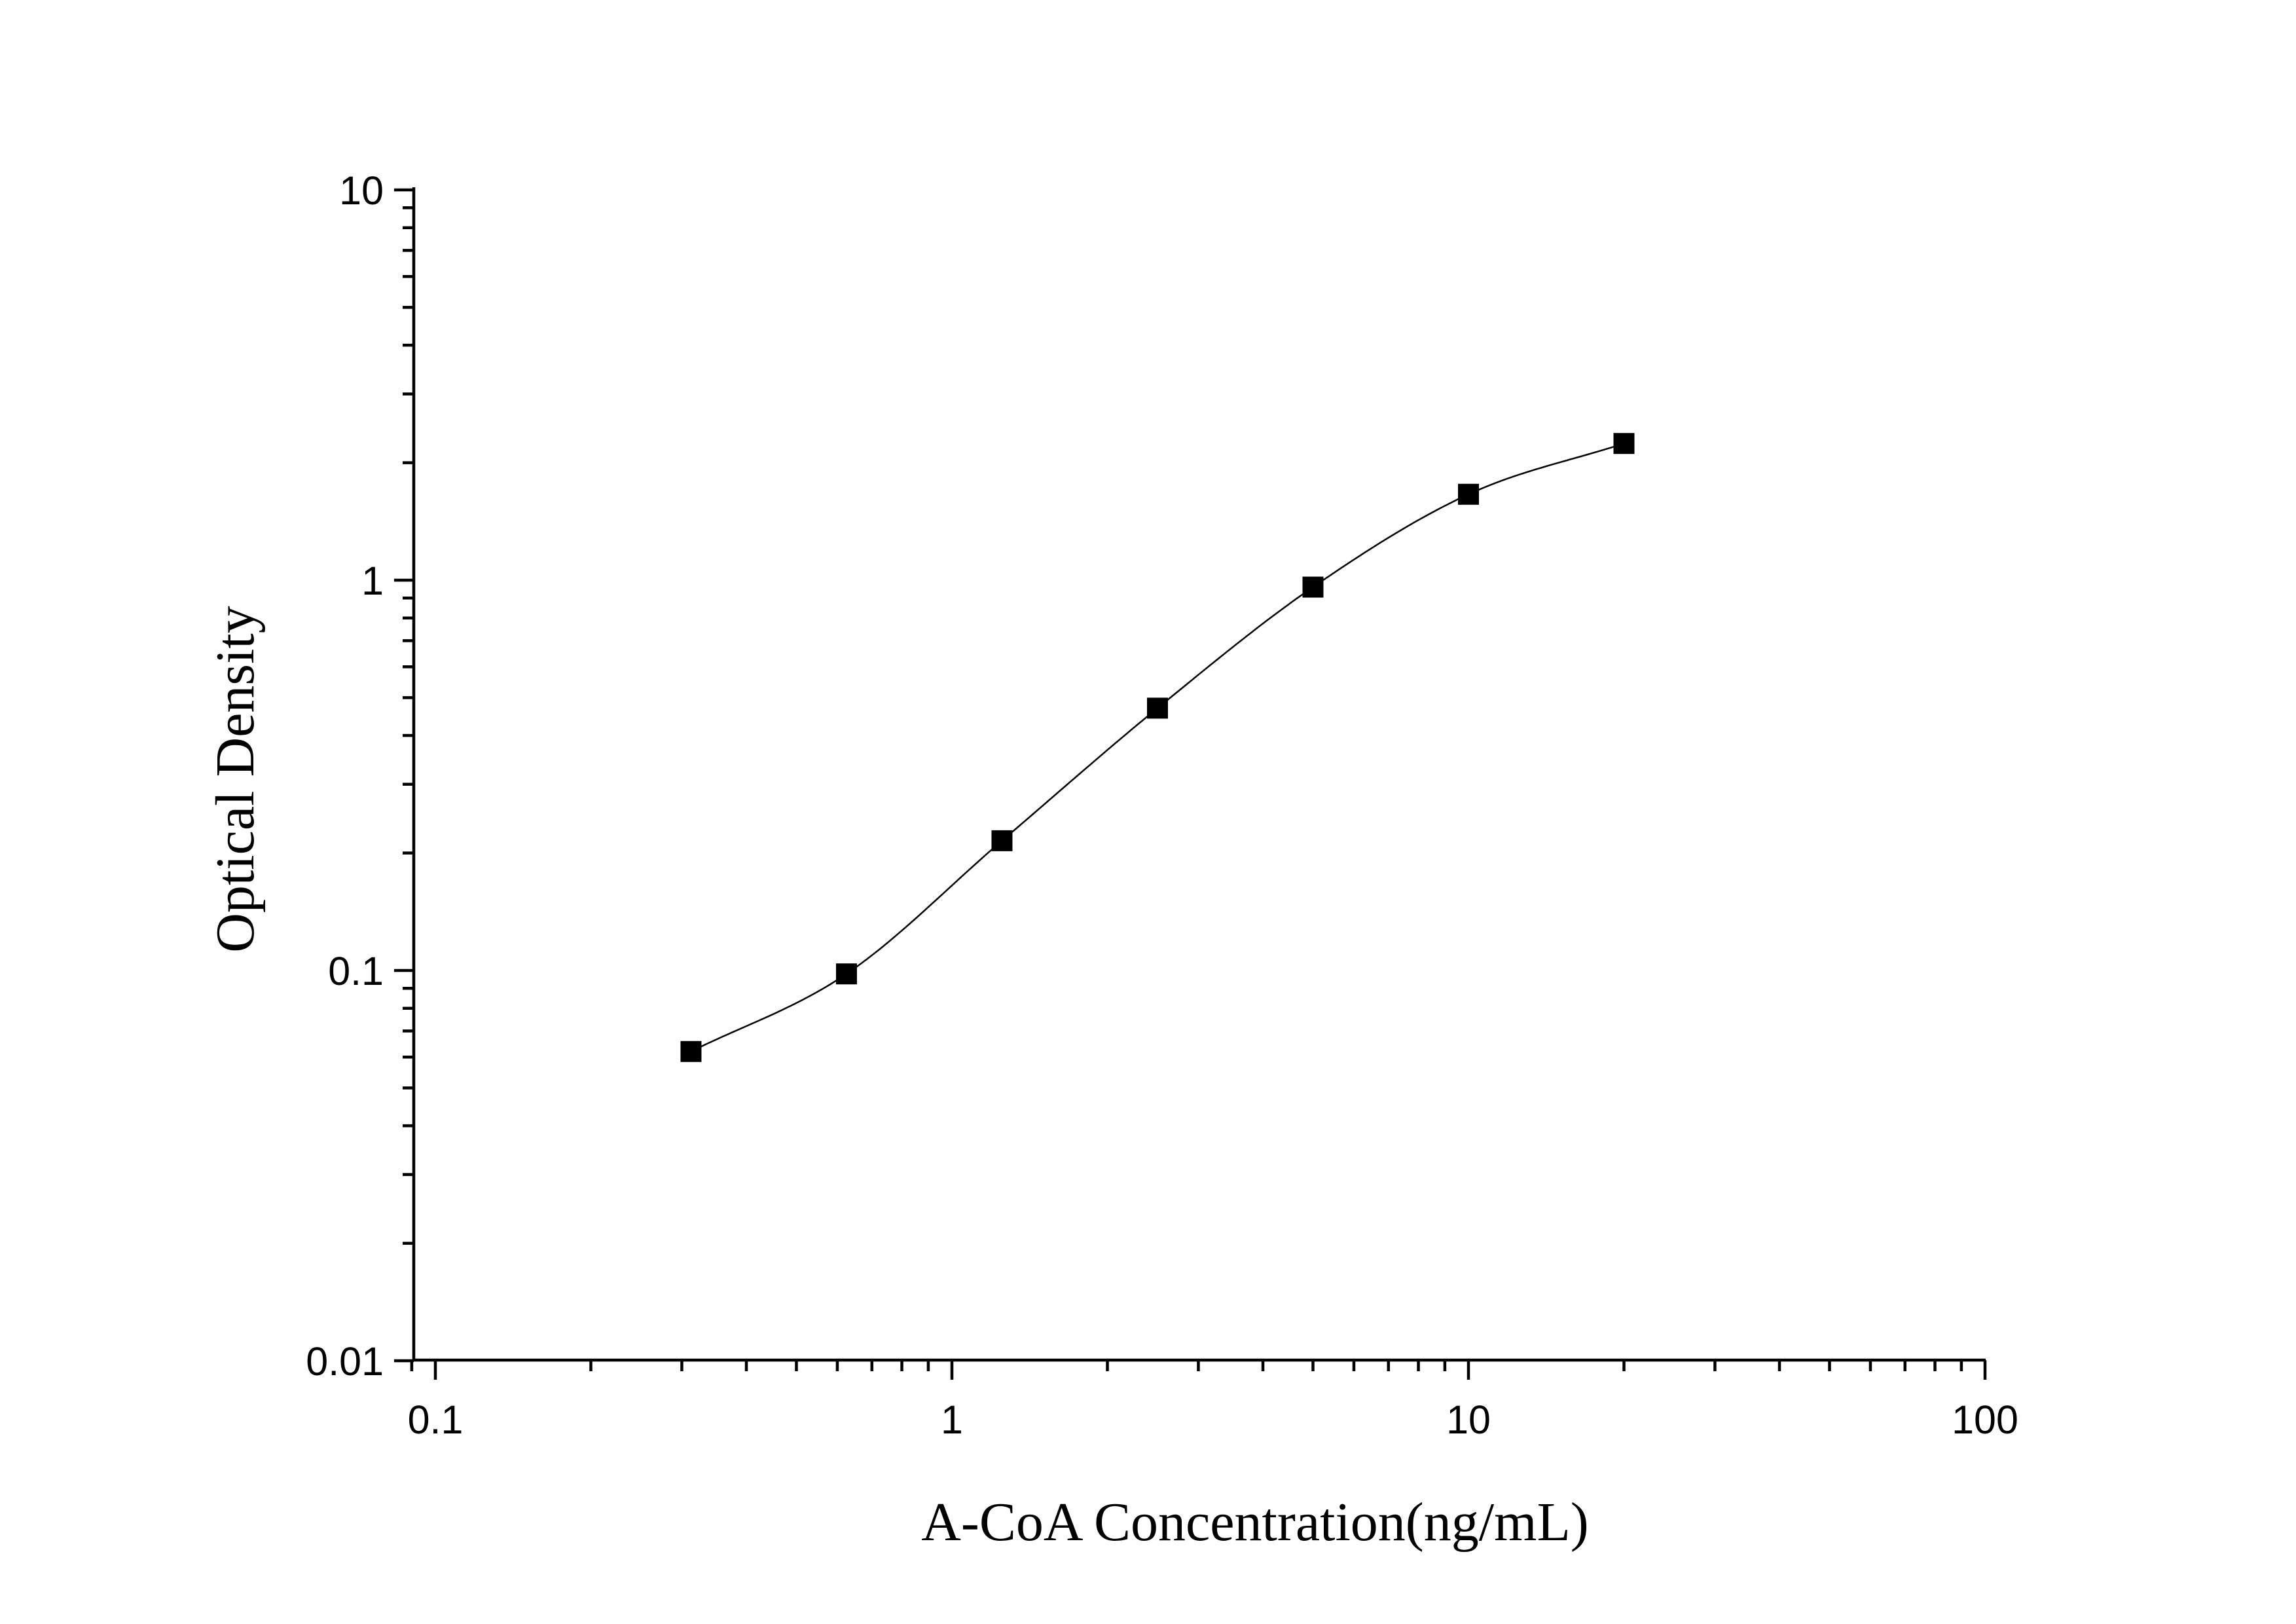 This screenshot has height=1624, width=2296. Describe the element at coordinates (372, 581) in the screenshot. I see `y-tick-label: 1` at that location.